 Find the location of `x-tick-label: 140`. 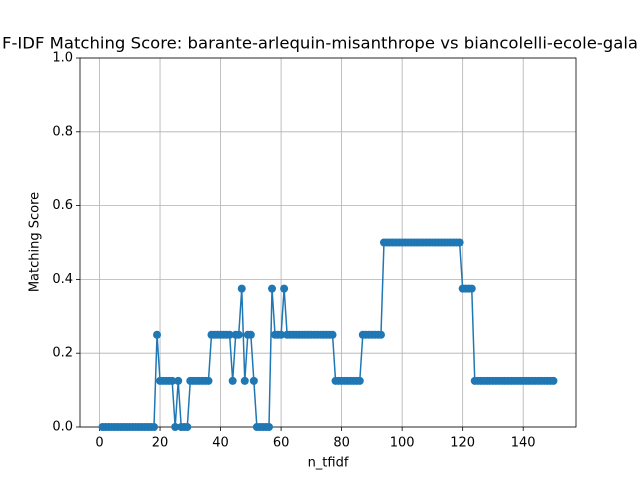

x-tick-label: 140 is located at coordinates (523, 443).